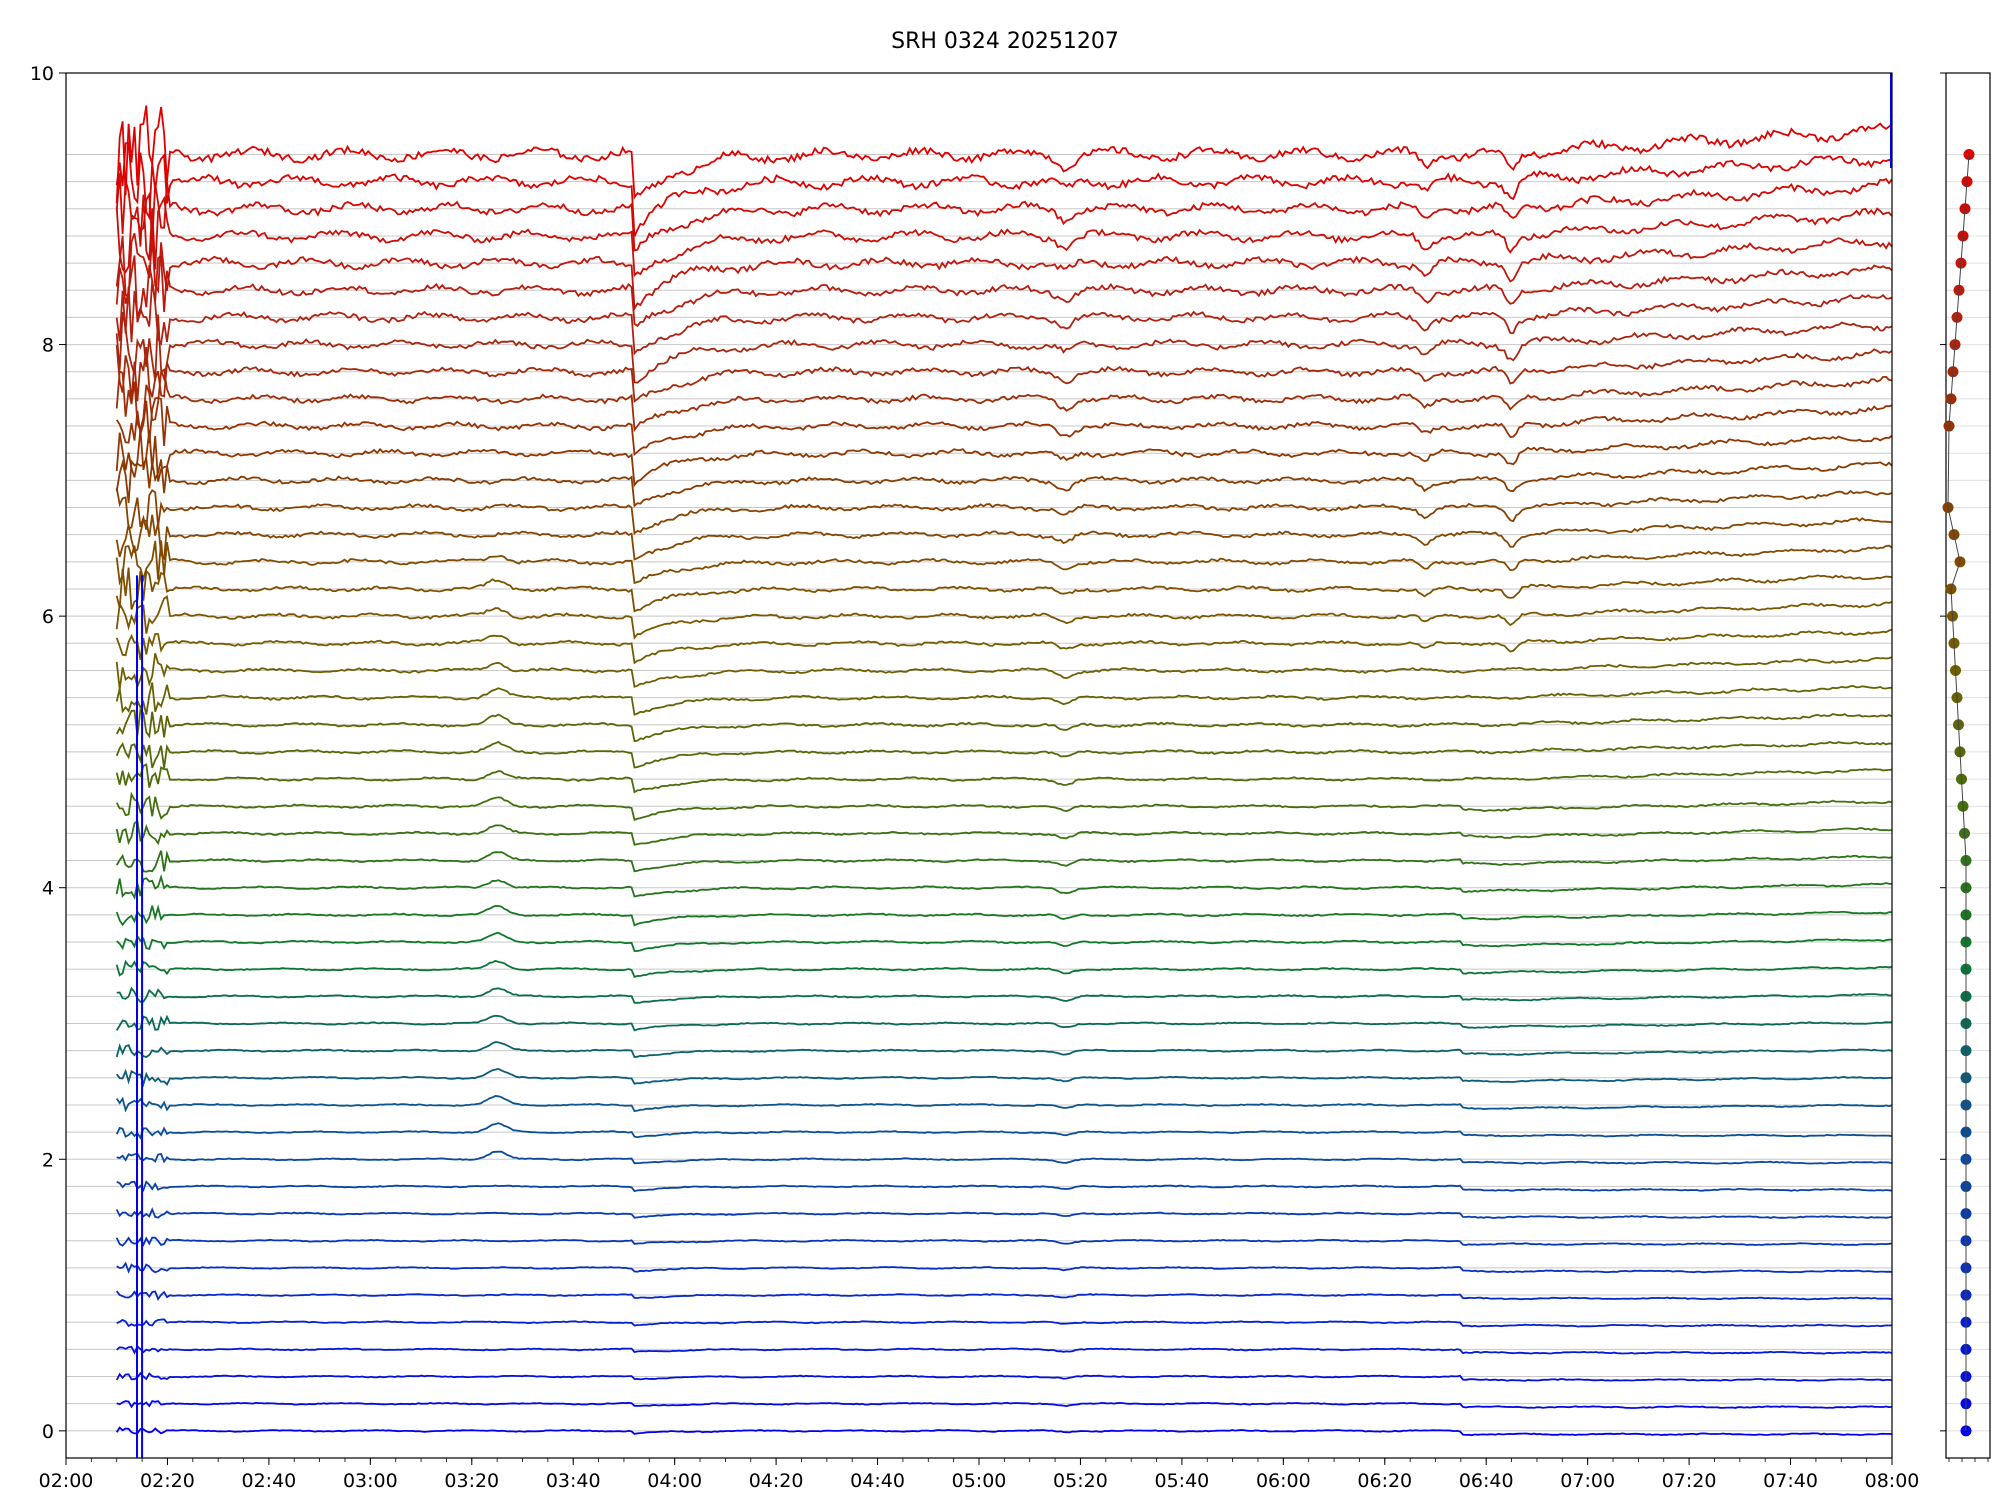 This screenshot has height=1504, width=2000. I want to click on x-tick-label: 02:20, so click(167, 1481).